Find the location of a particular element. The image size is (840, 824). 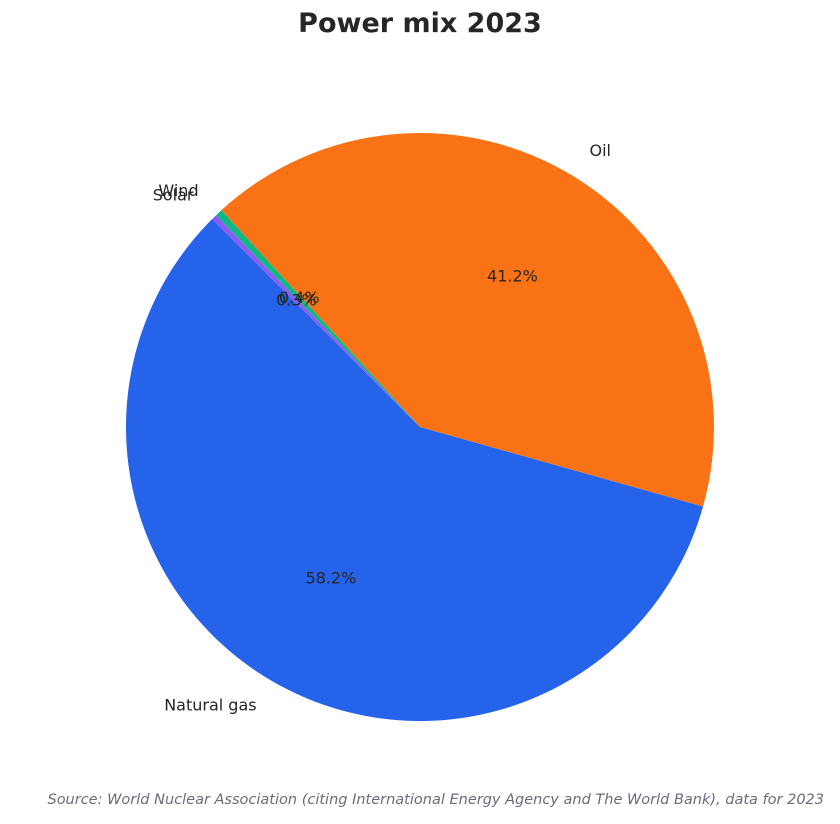

chart-title: Power mix 2023 is located at coordinates (420, 23).